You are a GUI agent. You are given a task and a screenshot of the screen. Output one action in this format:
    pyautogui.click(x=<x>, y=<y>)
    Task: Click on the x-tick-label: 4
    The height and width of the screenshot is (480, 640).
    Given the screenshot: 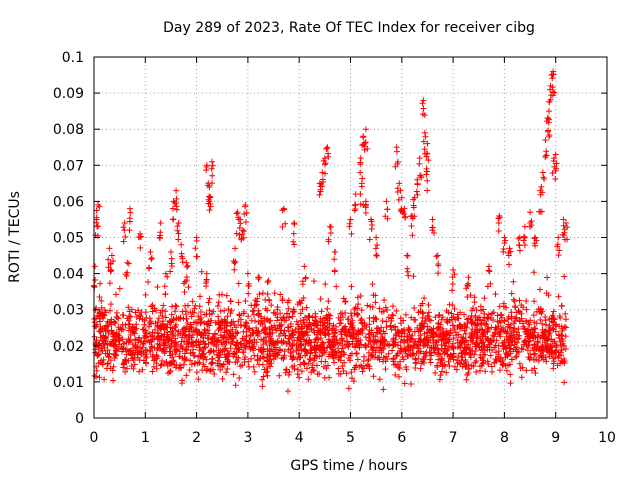 What is the action you would take?
    pyautogui.click(x=299, y=438)
    